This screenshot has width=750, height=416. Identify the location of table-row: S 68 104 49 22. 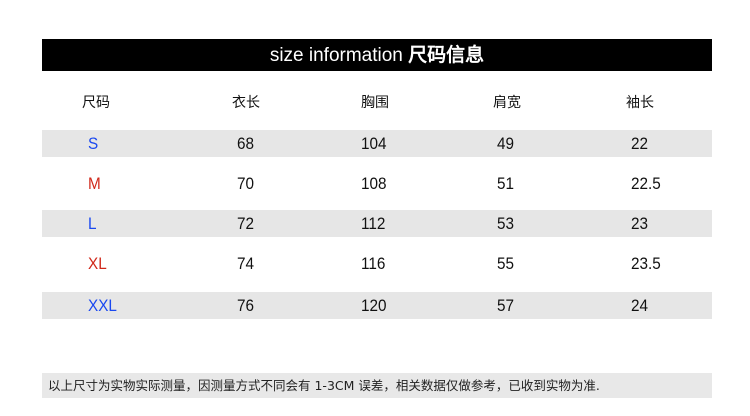
(377, 143).